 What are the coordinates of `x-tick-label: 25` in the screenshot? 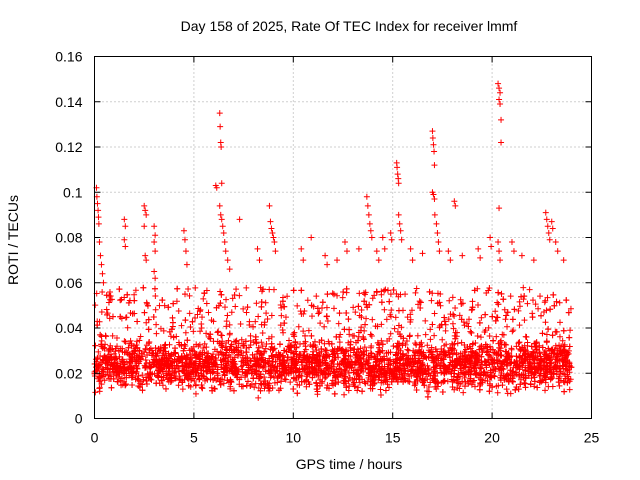 It's located at (592, 438).